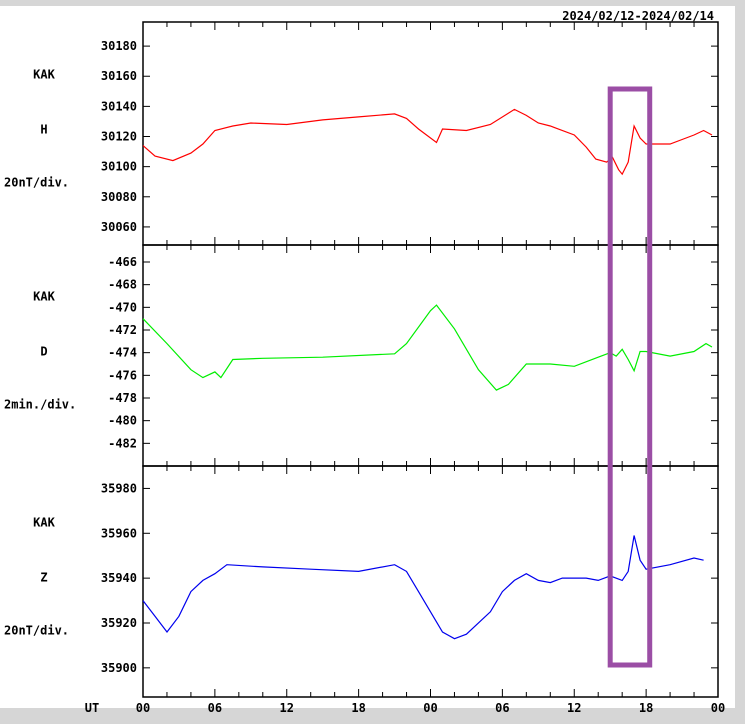 This screenshot has height=724, width=745. I want to click on y-tick-label: -474, so click(122, 353).